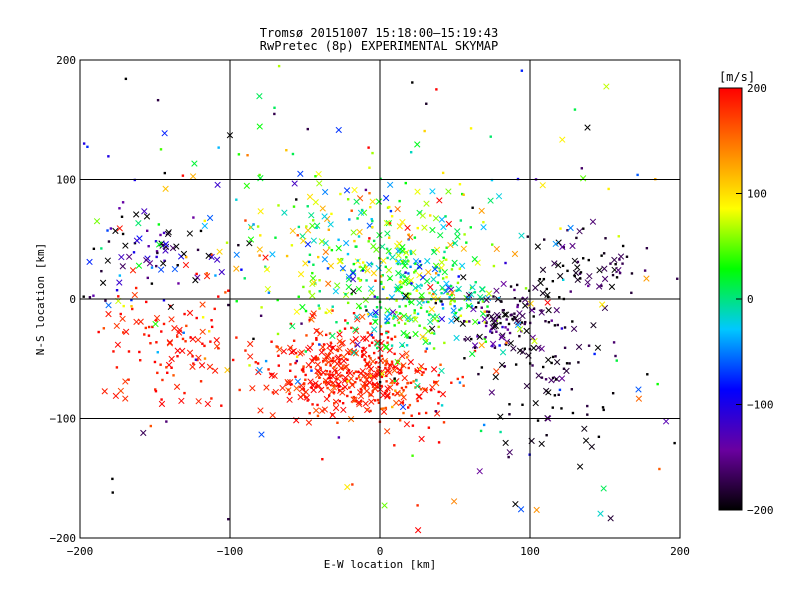 This screenshot has width=800, height=600. Describe the element at coordinates (63, 419) in the screenshot. I see `y-tick-label: −100` at that location.